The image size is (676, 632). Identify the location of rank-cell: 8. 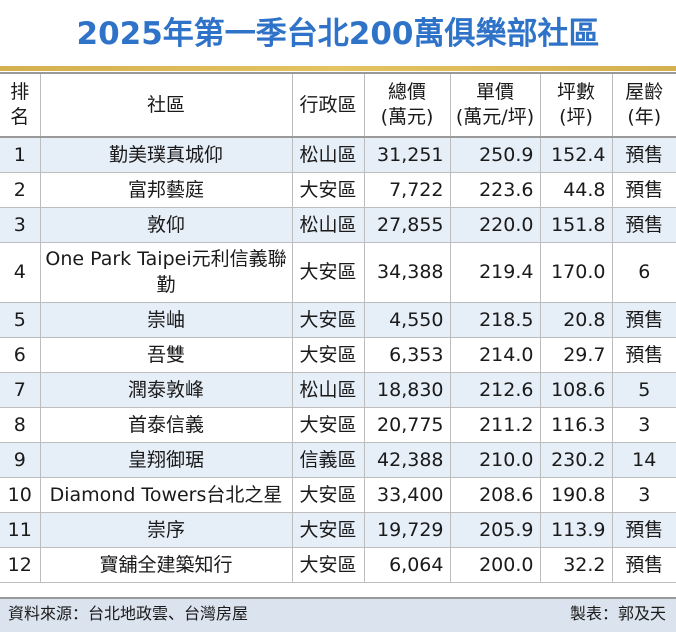
(20, 425).